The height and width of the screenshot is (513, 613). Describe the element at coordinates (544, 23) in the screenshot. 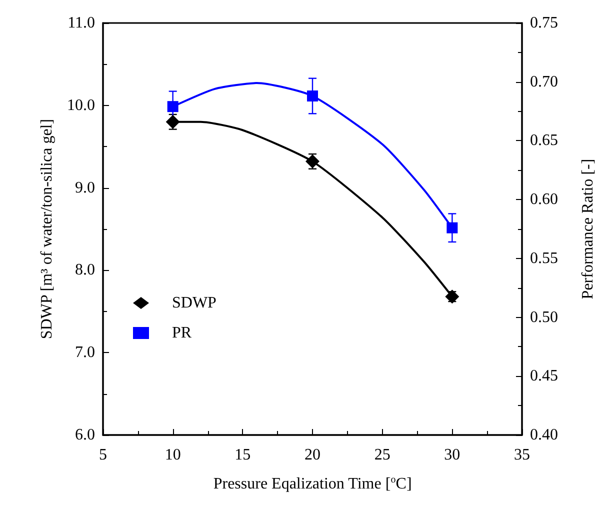

I see `y2-tick-label: 0.75` at that location.